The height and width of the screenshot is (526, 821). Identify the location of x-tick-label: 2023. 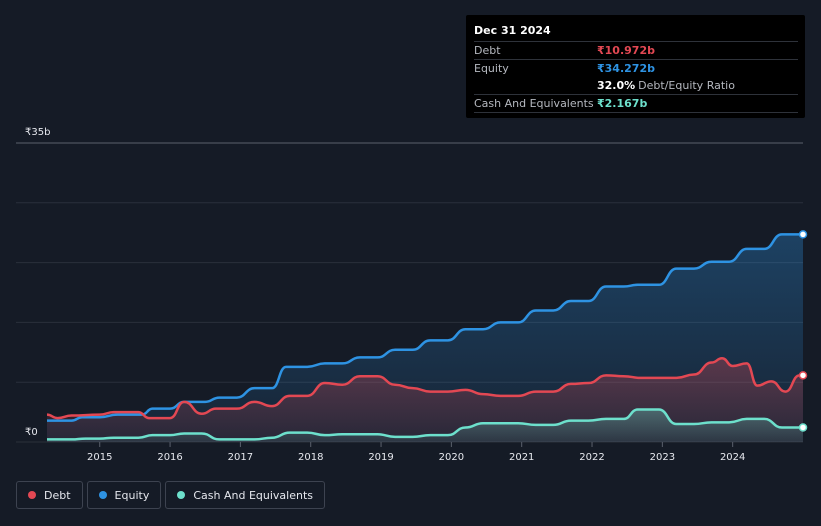
(662, 457).